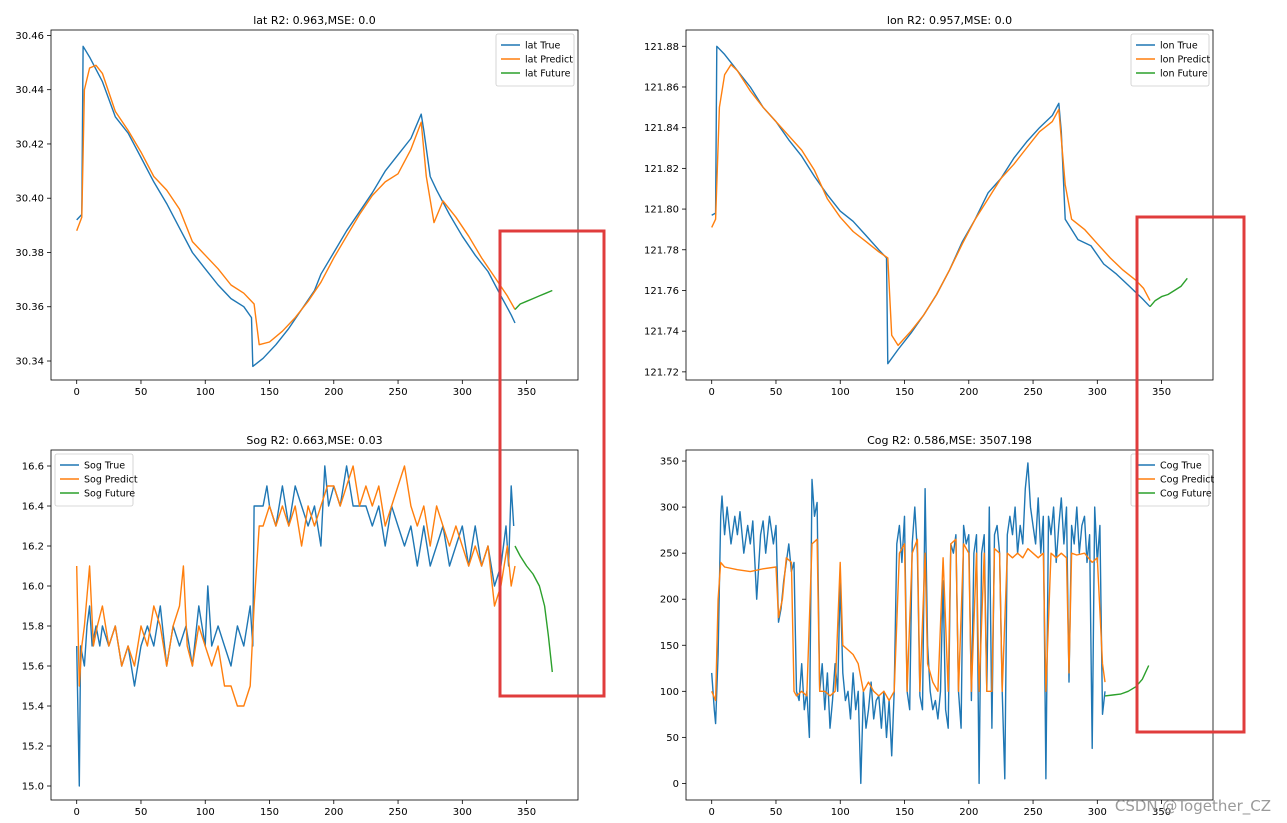 The height and width of the screenshot is (823, 1287). What do you see at coordinates (29, 199) in the screenshot?
I see `y-tick-label: 30.40` at bounding box center [29, 199].